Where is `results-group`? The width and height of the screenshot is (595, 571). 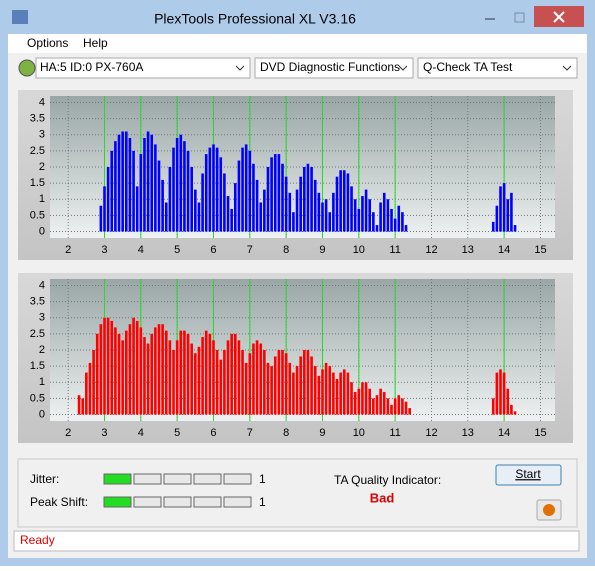
results-group is located at coordinates (297, 493).